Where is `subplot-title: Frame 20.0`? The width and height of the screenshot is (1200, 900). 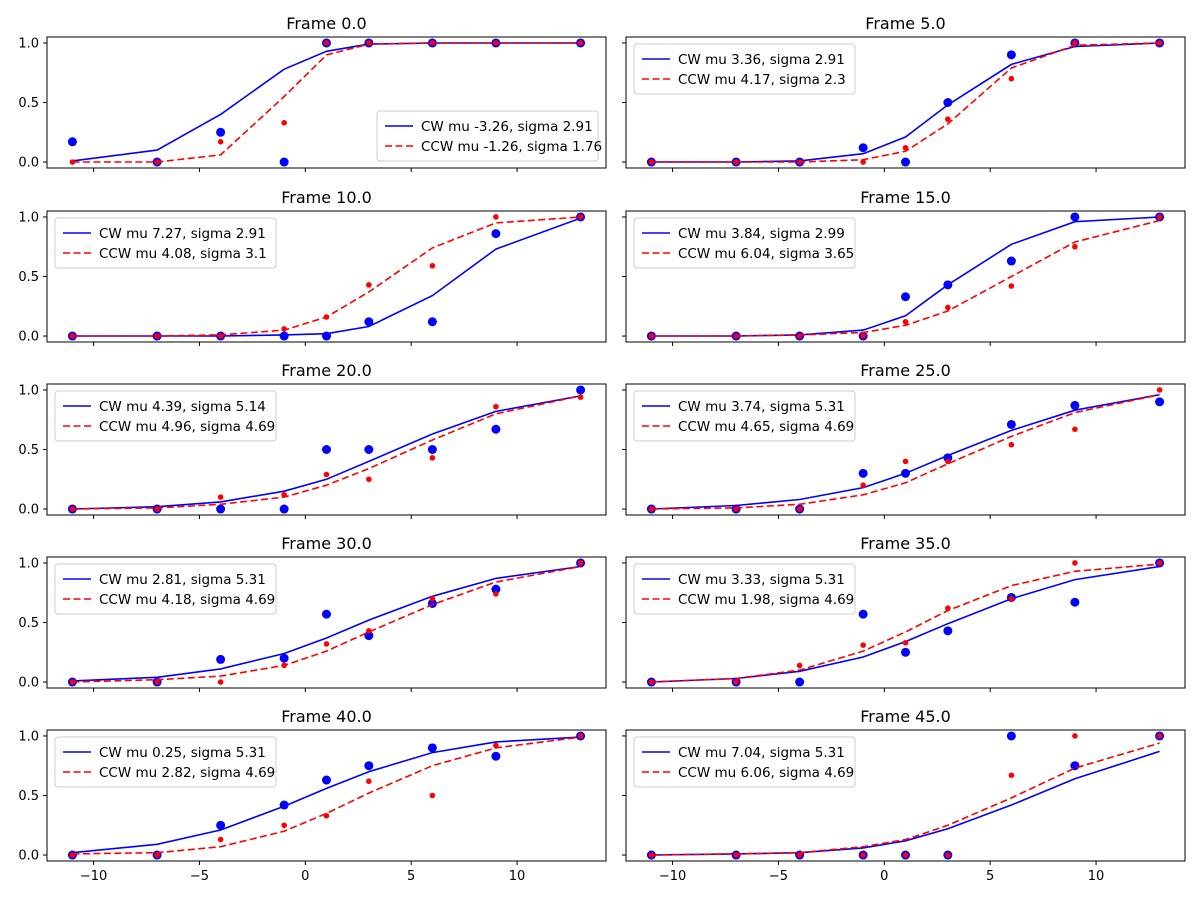
subplot-title: Frame 20.0 is located at coordinates (326, 370).